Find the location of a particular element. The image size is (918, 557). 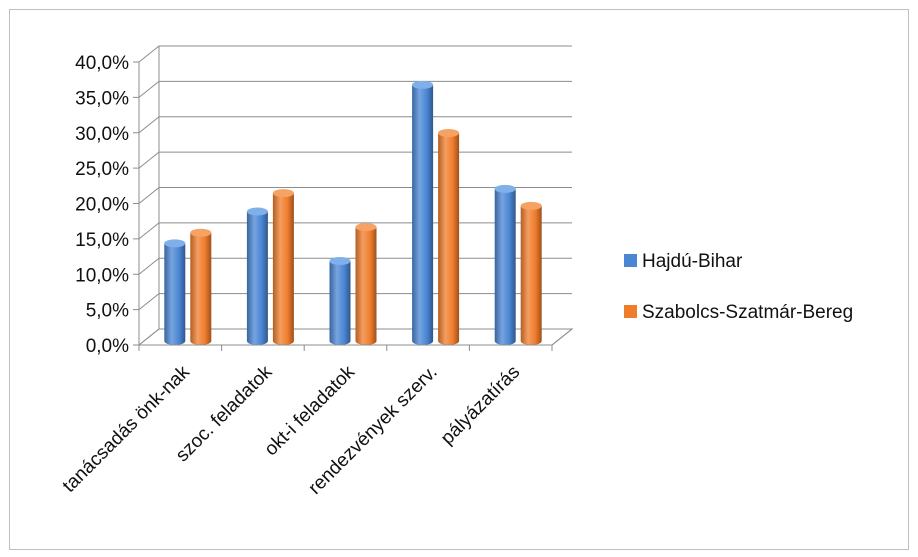

y-tick-label: 25,0% is located at coordinates (102, 169).